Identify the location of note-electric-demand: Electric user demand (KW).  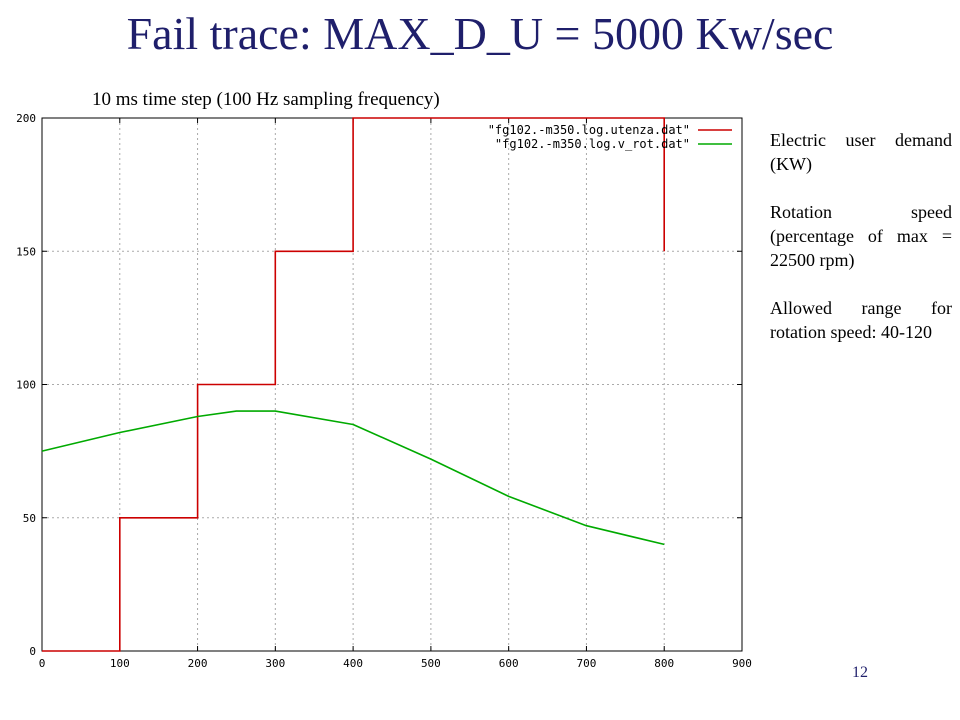
(861, 152).